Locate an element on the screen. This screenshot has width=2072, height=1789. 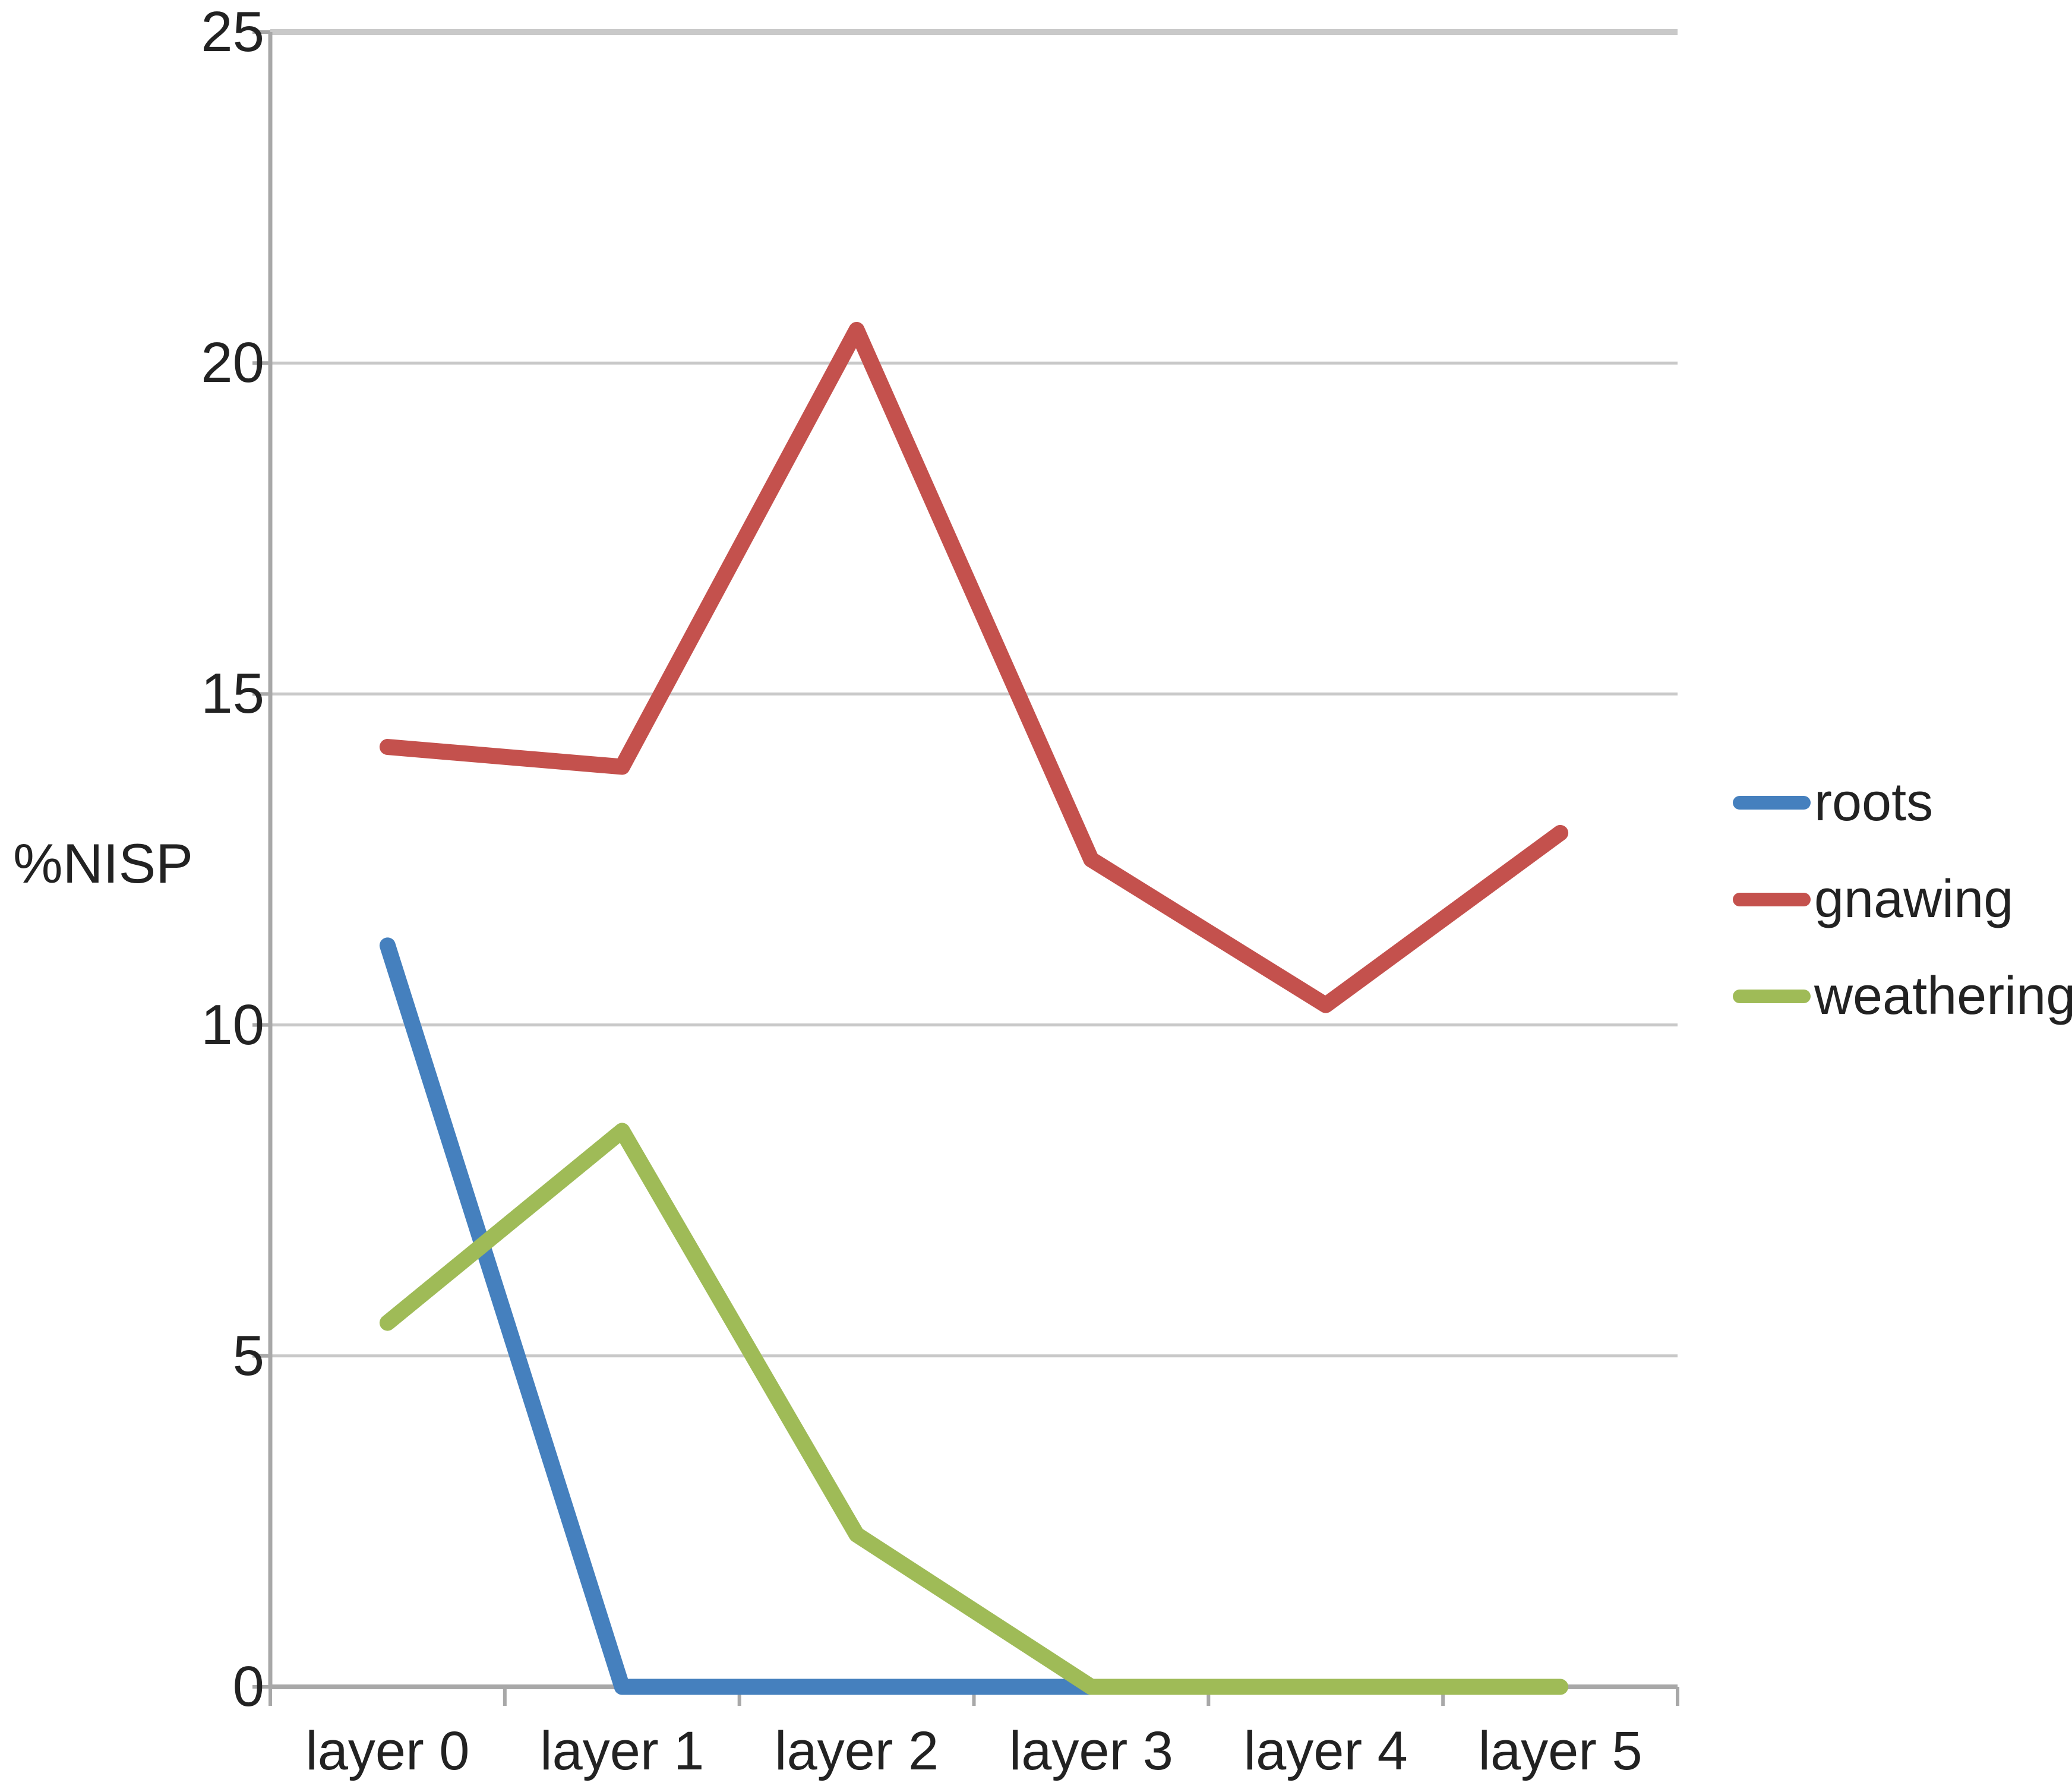
y-tick-label-5: 5 is located at coordinates (248, 1355).